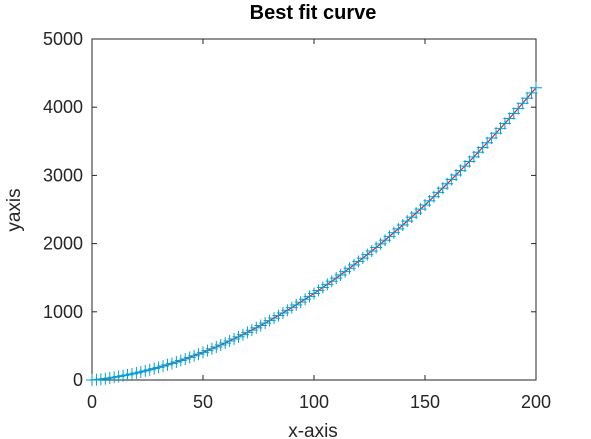  I want to click on y-tick-label: 3000, so click(63, 175).